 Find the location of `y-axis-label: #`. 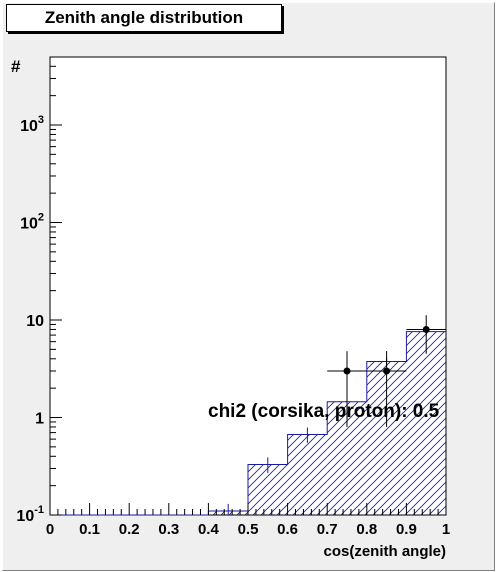

y-axis-label: # is located at coordinates (16, 66).